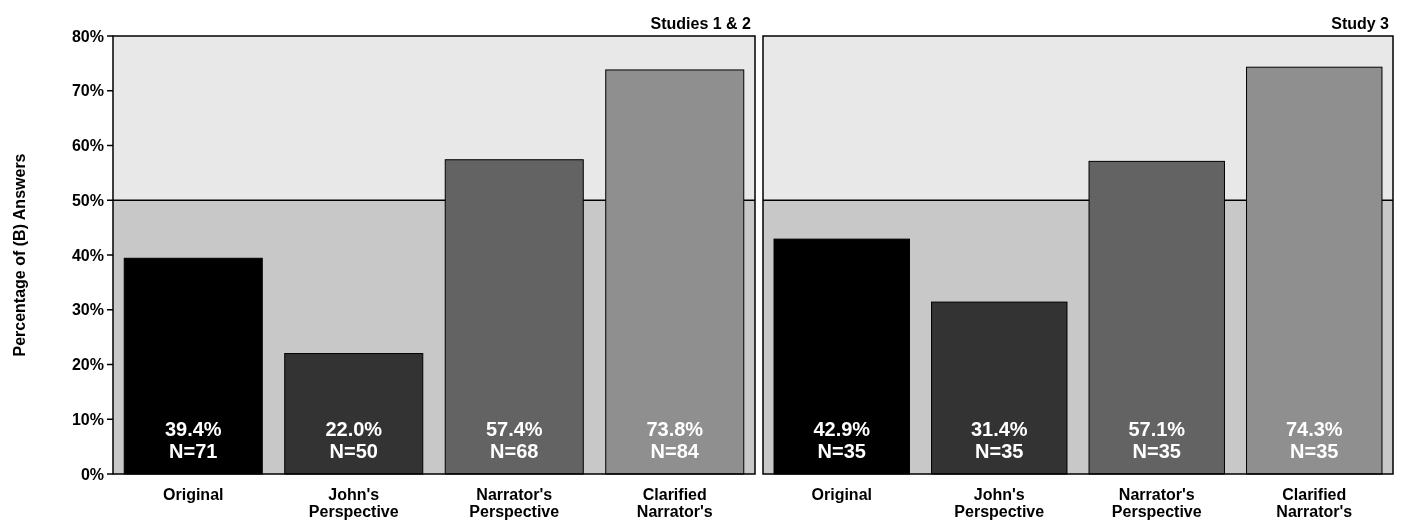  I want to click on data-label: 42.9% N=35, so click(842, 440).